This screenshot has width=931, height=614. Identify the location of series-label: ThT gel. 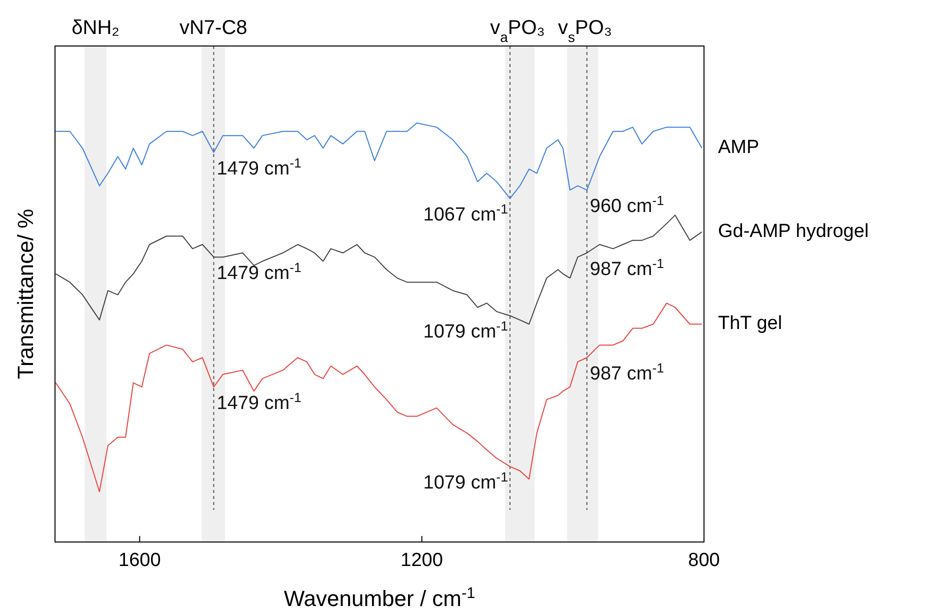
(750, 323).